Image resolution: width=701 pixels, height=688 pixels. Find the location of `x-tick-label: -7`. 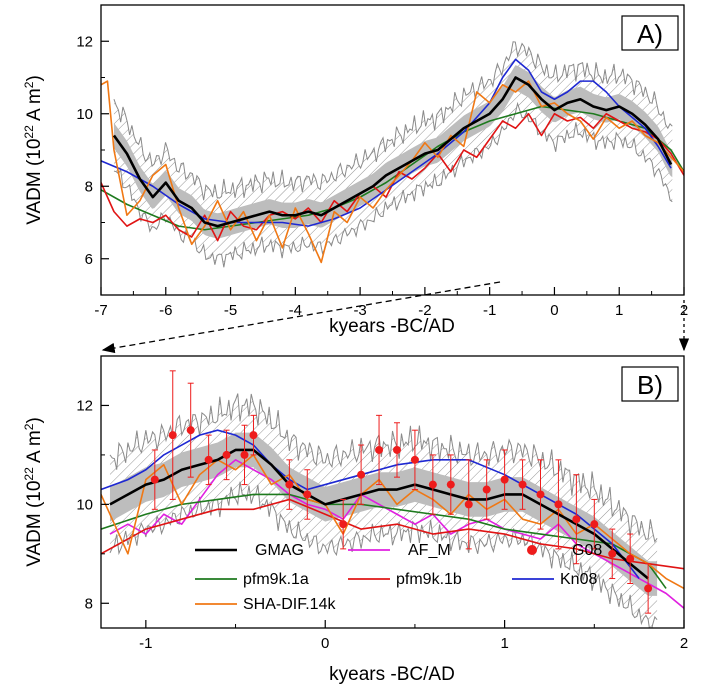

x-tick-label: -7 is located at coordinates (100, 310).